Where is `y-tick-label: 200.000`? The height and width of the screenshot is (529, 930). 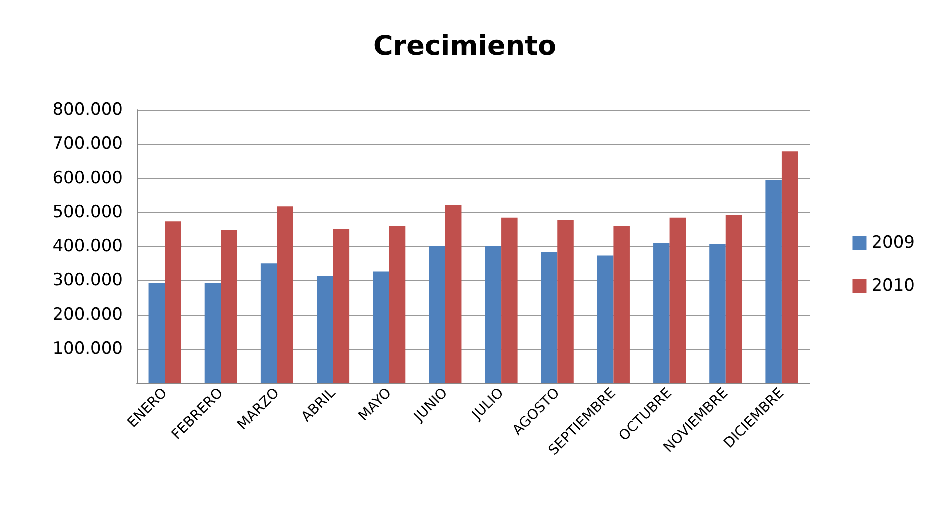 y-tick-label: 200.000 is located at coordinates (87, 314).